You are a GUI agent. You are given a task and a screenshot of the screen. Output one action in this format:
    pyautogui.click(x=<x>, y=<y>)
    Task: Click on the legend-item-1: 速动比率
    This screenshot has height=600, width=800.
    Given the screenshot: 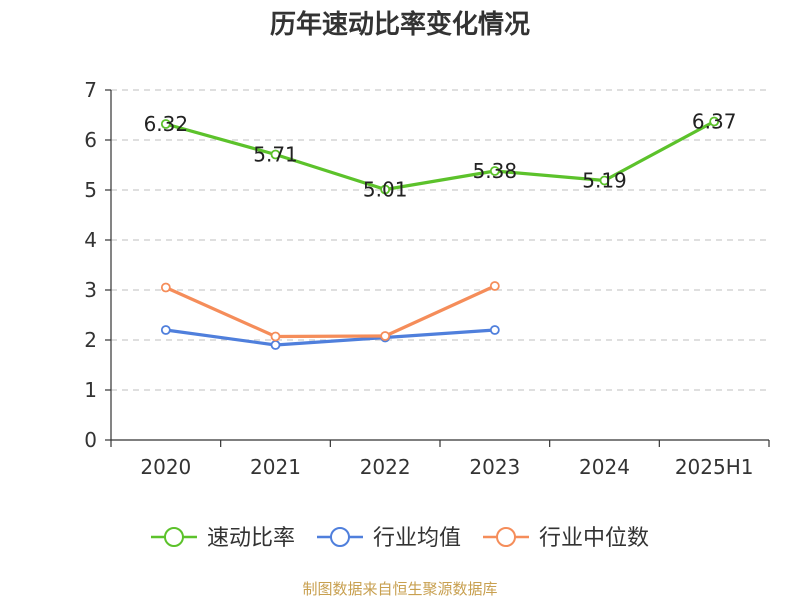 What is the action you would take?
    pyautogui.click(x=222, y=538)
    